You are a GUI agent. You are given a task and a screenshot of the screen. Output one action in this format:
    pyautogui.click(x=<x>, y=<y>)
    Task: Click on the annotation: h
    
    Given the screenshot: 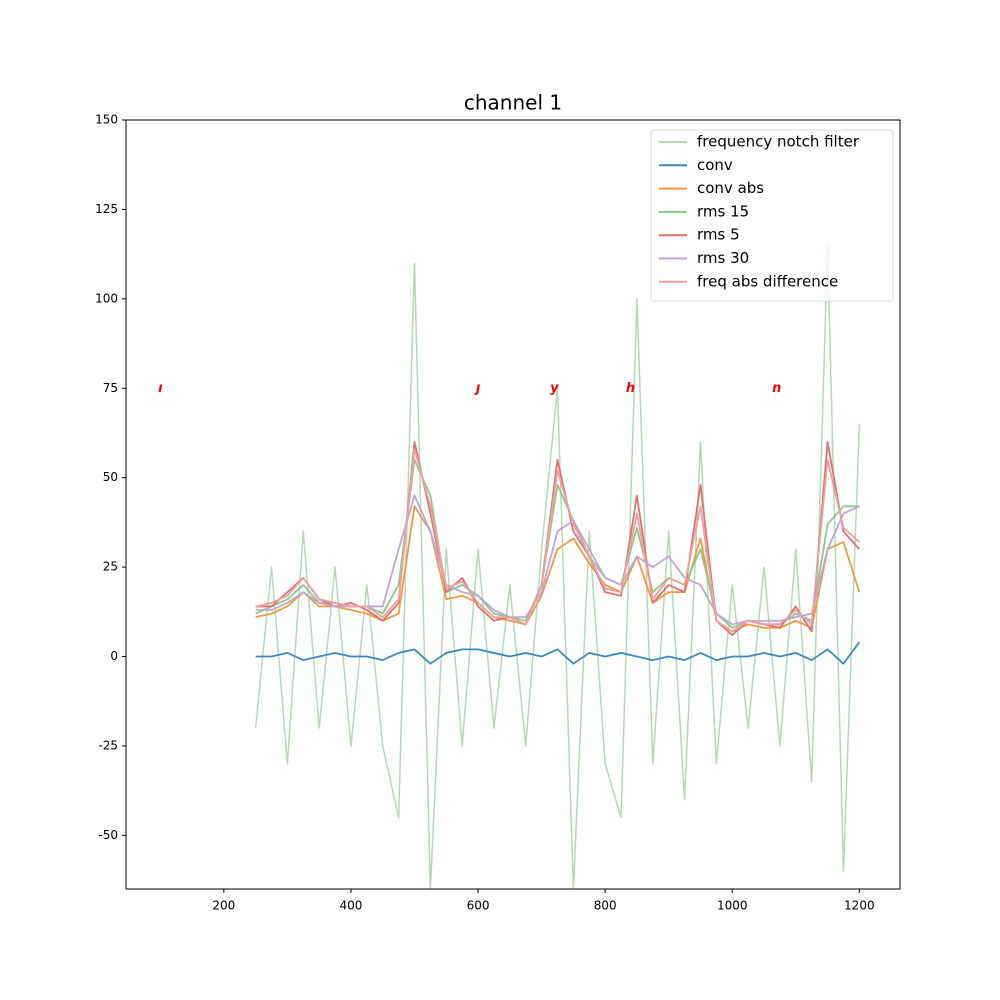 What is the action you would take?
    pyautogui.click(x=630, y=388)
    